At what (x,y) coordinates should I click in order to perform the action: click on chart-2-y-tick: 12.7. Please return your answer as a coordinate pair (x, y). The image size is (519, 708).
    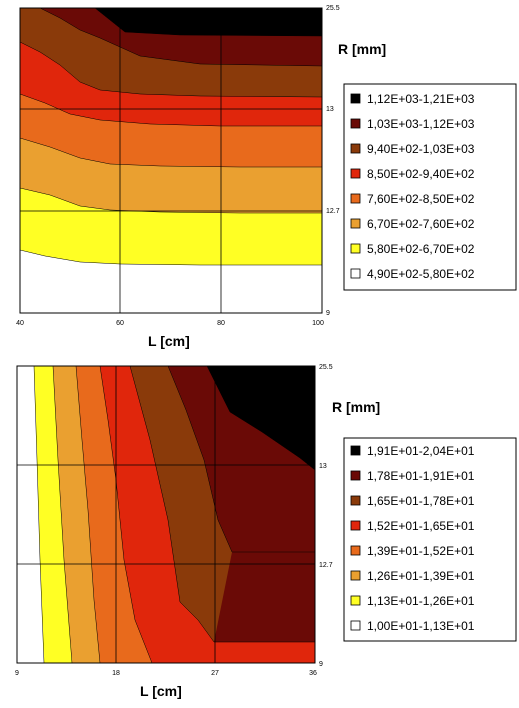
    Looking at the image, I should click on (326, 565).